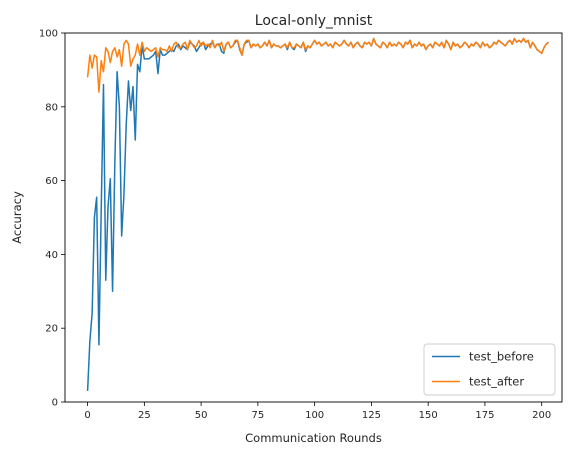  Describe the element at coordinates (48, 34) in the screenshot. I see `y-tick-label: 100` at that location.